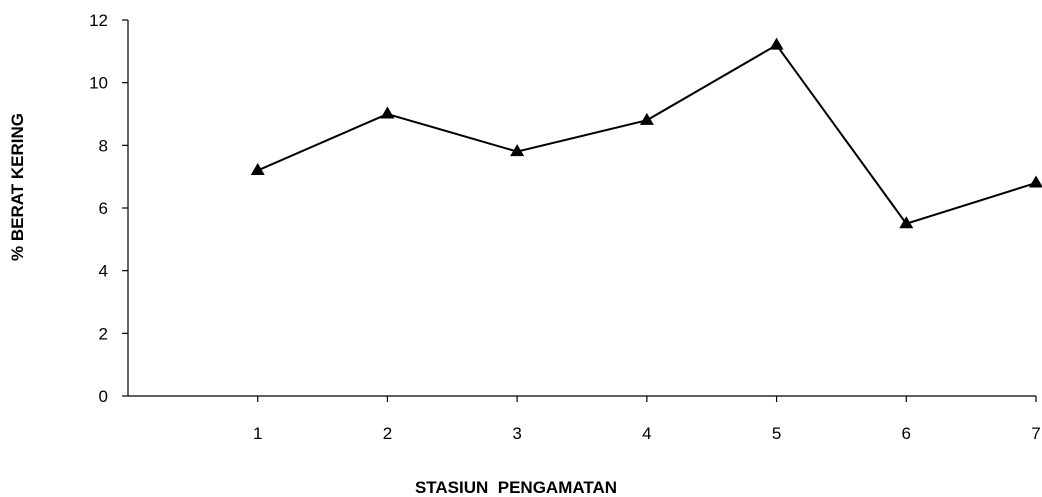 The width and height of the screenshot is (1042, 497). Describe the element at coordinates (103, 333) in the screenshot. I see `y-tick-label: 2` at that location.